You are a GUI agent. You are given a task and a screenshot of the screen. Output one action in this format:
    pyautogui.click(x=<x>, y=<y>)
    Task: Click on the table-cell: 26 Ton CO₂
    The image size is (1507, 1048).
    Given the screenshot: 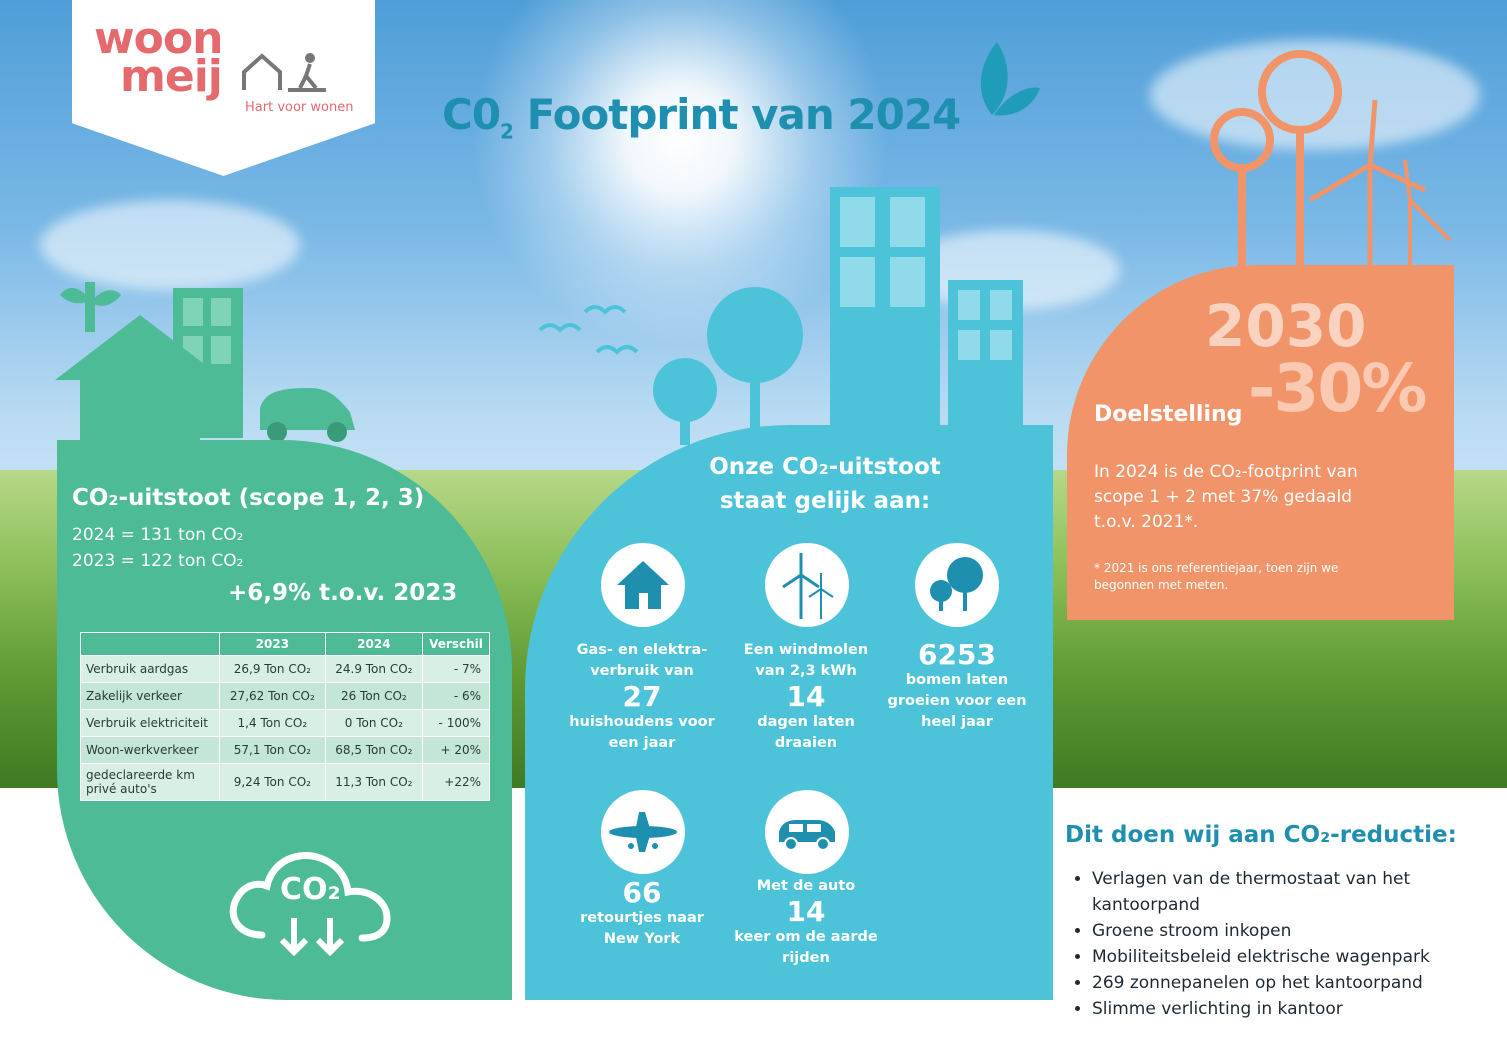 What is the action you would take?
    pyautogui.click(x=374, y=696)
    